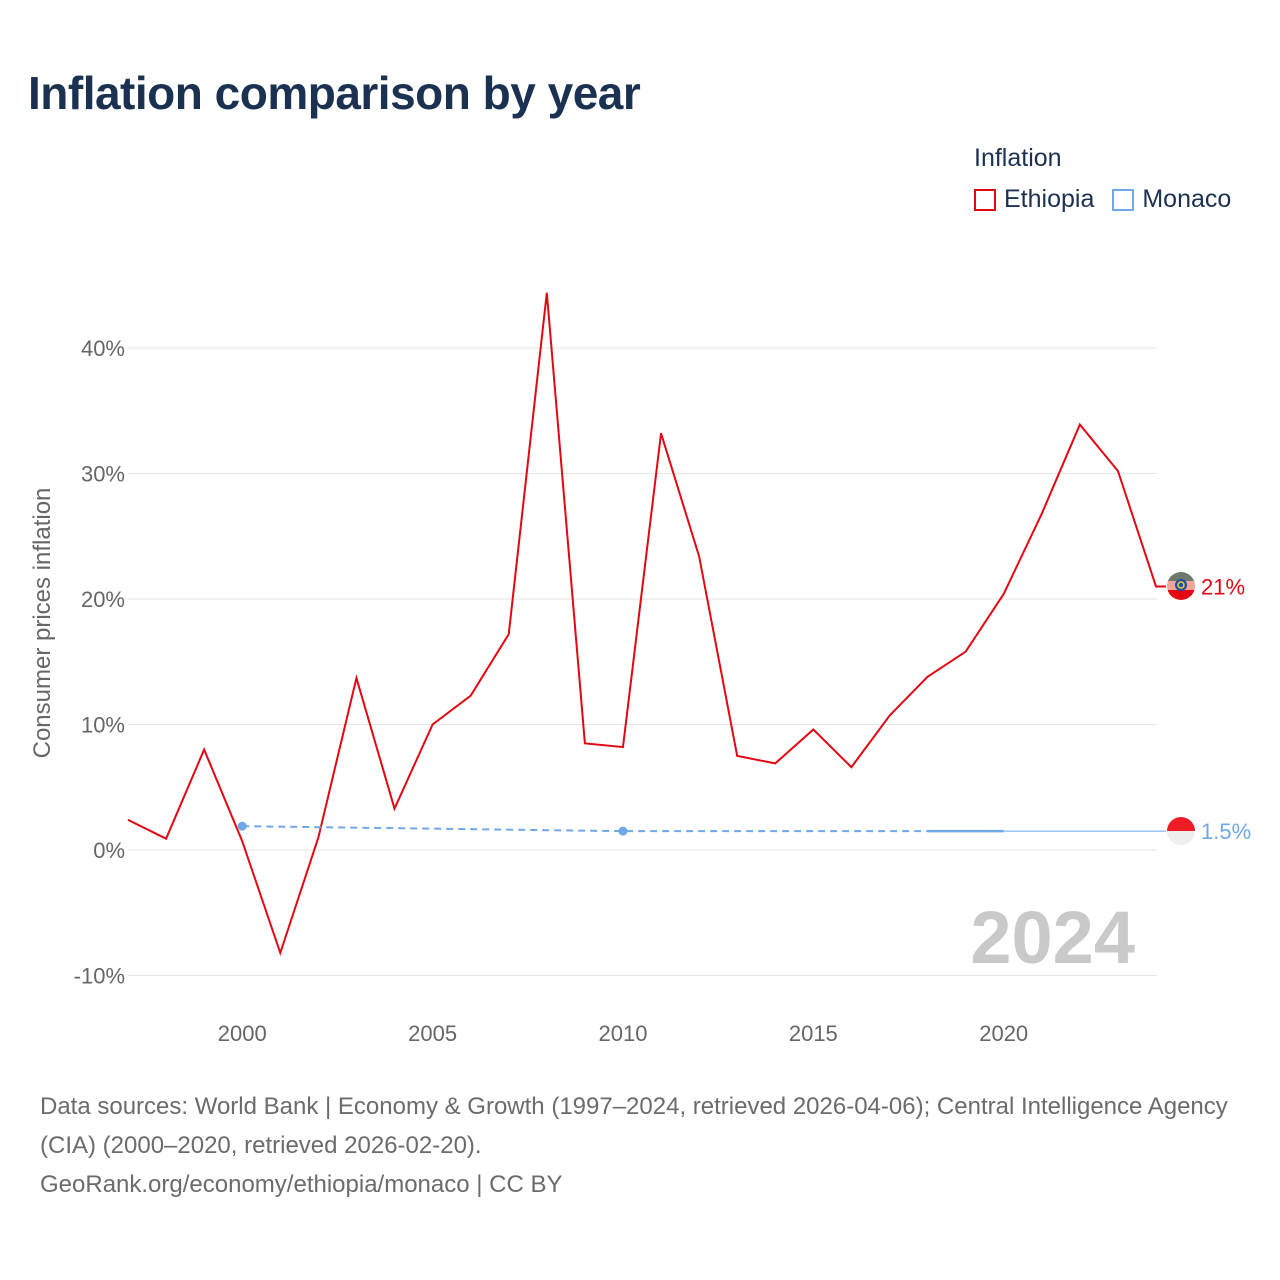 Image resolution: width=1280 pixels, height=1280 pixels. What do you see at coordinates (1123, 199) in the screenshot?
I see `legend-swatch-monaco` at bounding box center [1123, 199].